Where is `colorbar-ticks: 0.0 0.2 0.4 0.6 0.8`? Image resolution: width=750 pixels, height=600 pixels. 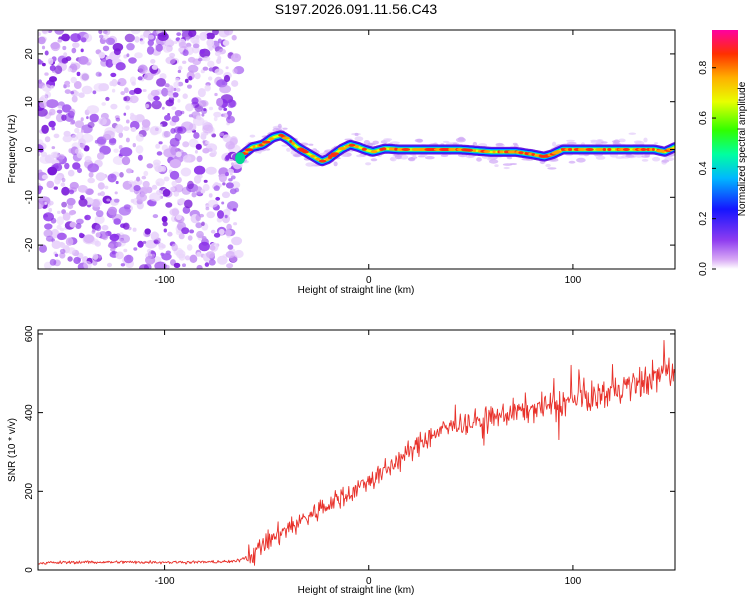
colorbar-ticks: 0.0 0.2 0.4 0.6 0.8 is located at coordinates (707, 168).